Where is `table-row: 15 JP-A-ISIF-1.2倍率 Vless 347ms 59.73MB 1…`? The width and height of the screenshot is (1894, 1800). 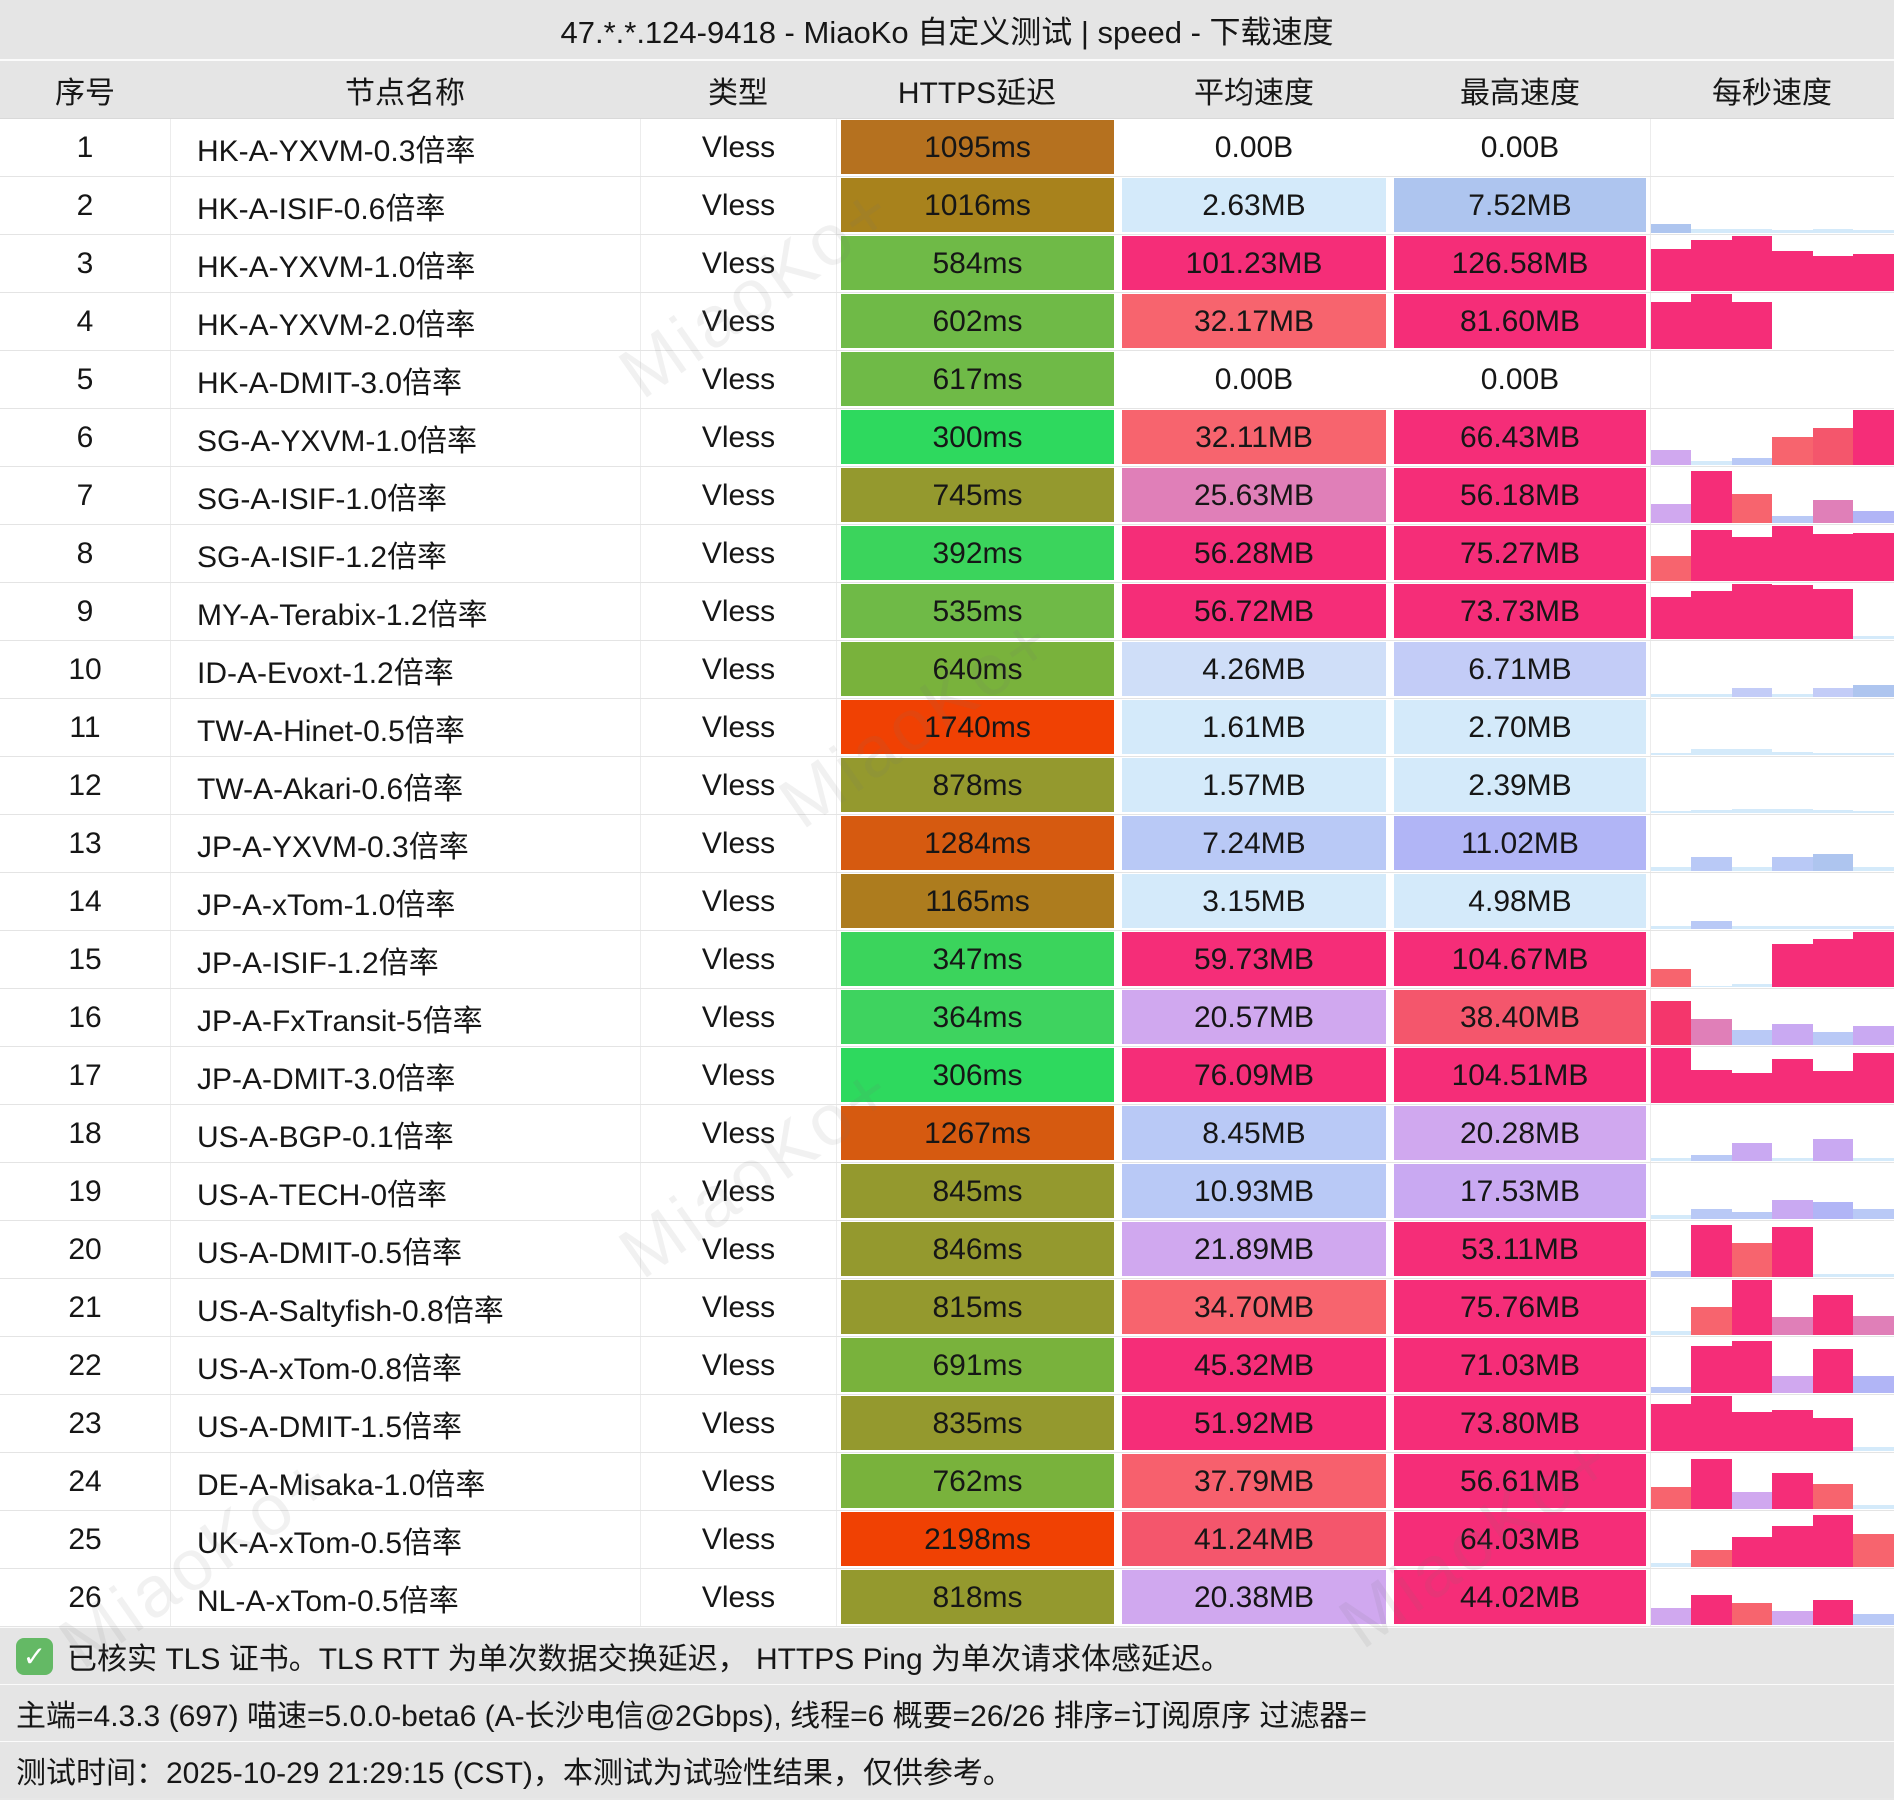
table-row: 15 JP-A-ISIF-1.2倍率 Vless 347ms 59.73MB 1… is located at coordinates (947, 960).